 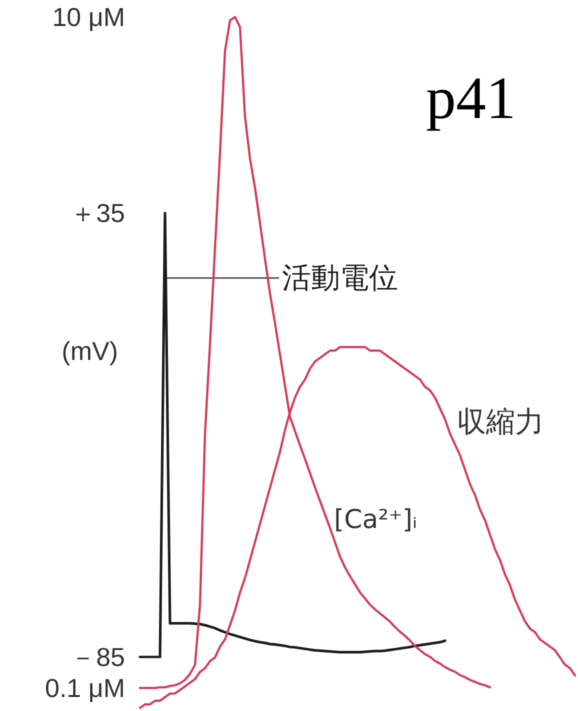 I want to click on y-axis-title: (mV), so click(x=90, y=351).